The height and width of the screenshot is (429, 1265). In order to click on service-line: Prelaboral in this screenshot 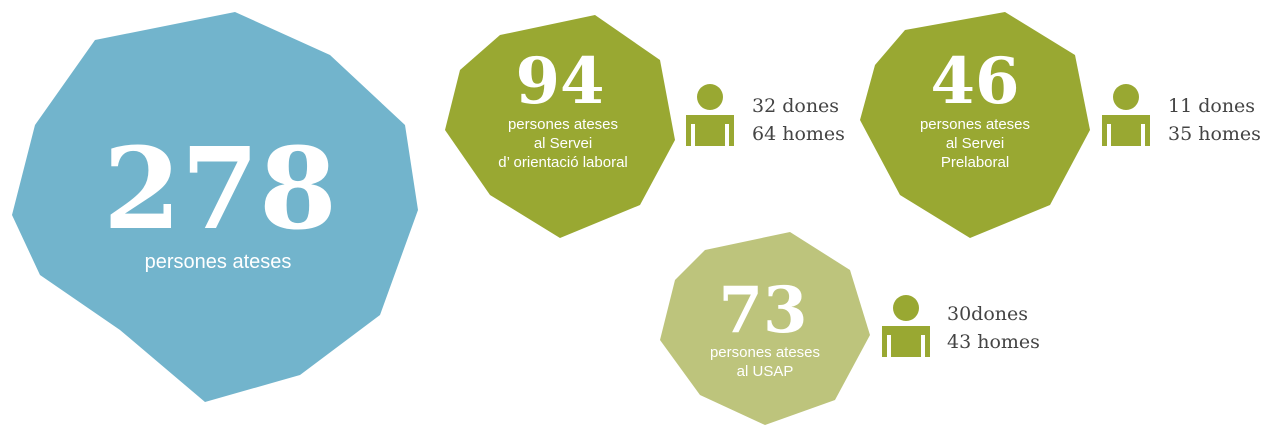, I will do `click(975, 162)`.